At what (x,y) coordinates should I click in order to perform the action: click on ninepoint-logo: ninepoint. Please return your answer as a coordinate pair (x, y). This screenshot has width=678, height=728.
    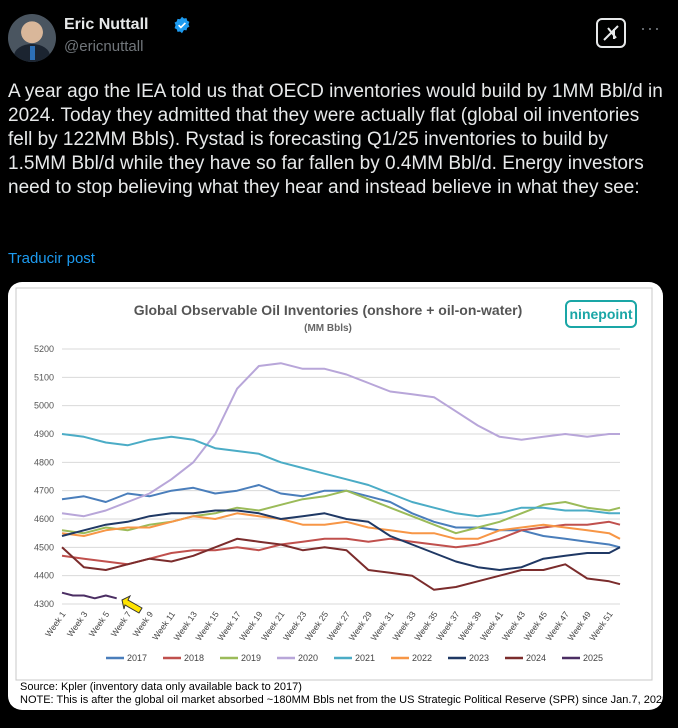
    Looking at the image, I should click on (601, 314).